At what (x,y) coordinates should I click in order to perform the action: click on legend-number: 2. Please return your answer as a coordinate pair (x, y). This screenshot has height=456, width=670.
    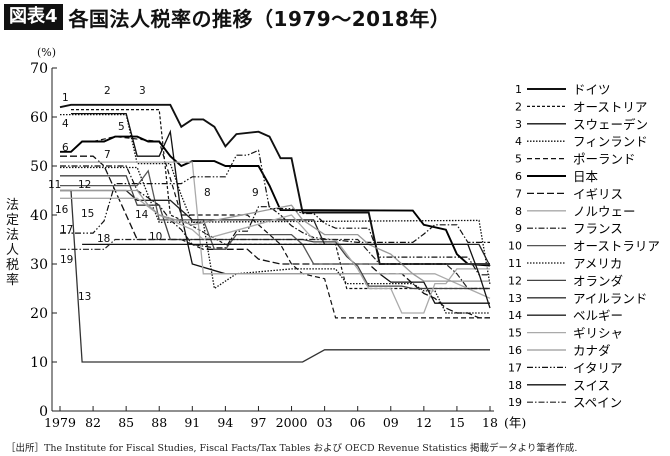
    Looking at the image, I should click on (518, 106).